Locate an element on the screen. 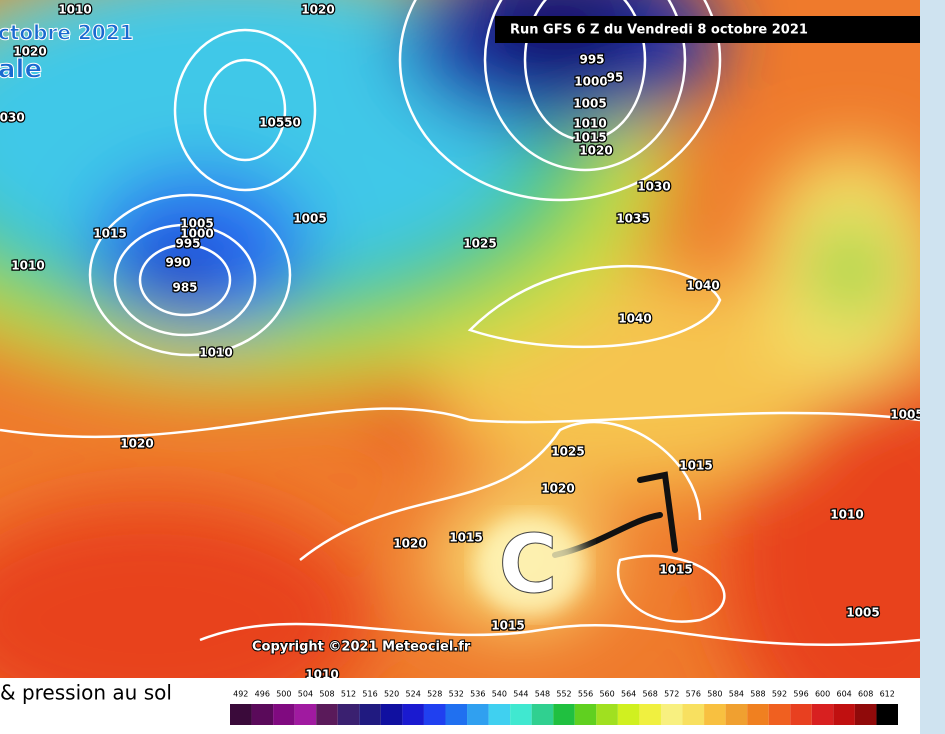 The image size is (945, 734). scale-label: 540 is located at coordinates (499, 694).